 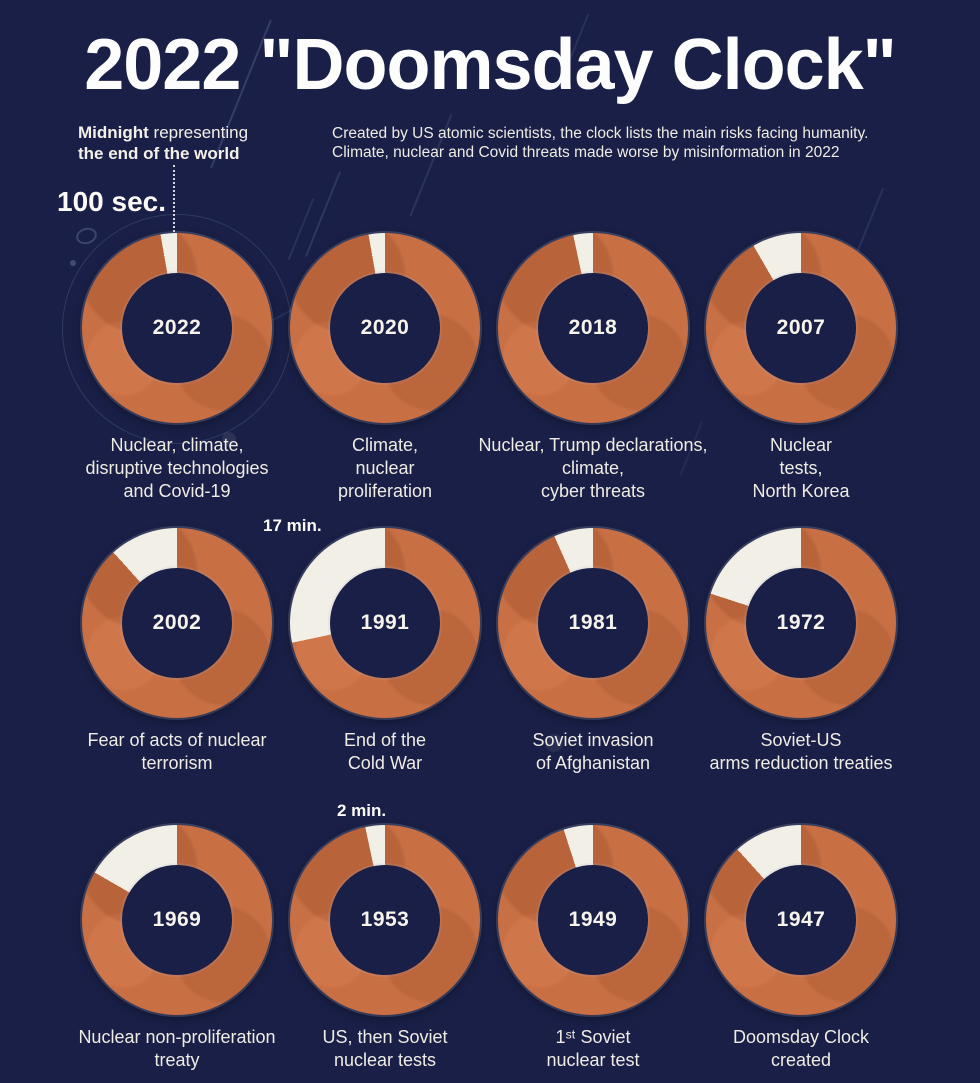 What do you see at coordinates (159, 153) in the screenshot?
I see `subtitle-midnight-line2: the end of the world` at bounding box center [159, 153].